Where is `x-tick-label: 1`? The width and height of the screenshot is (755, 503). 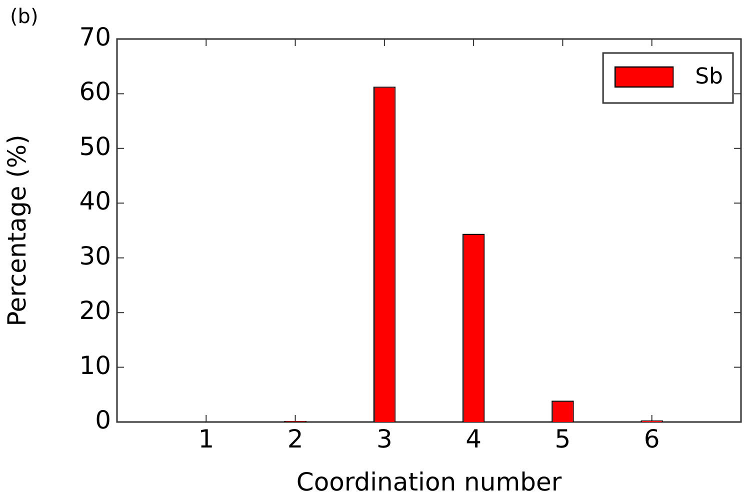
x-tick-label: 1 is located at coordinates (206, 439).